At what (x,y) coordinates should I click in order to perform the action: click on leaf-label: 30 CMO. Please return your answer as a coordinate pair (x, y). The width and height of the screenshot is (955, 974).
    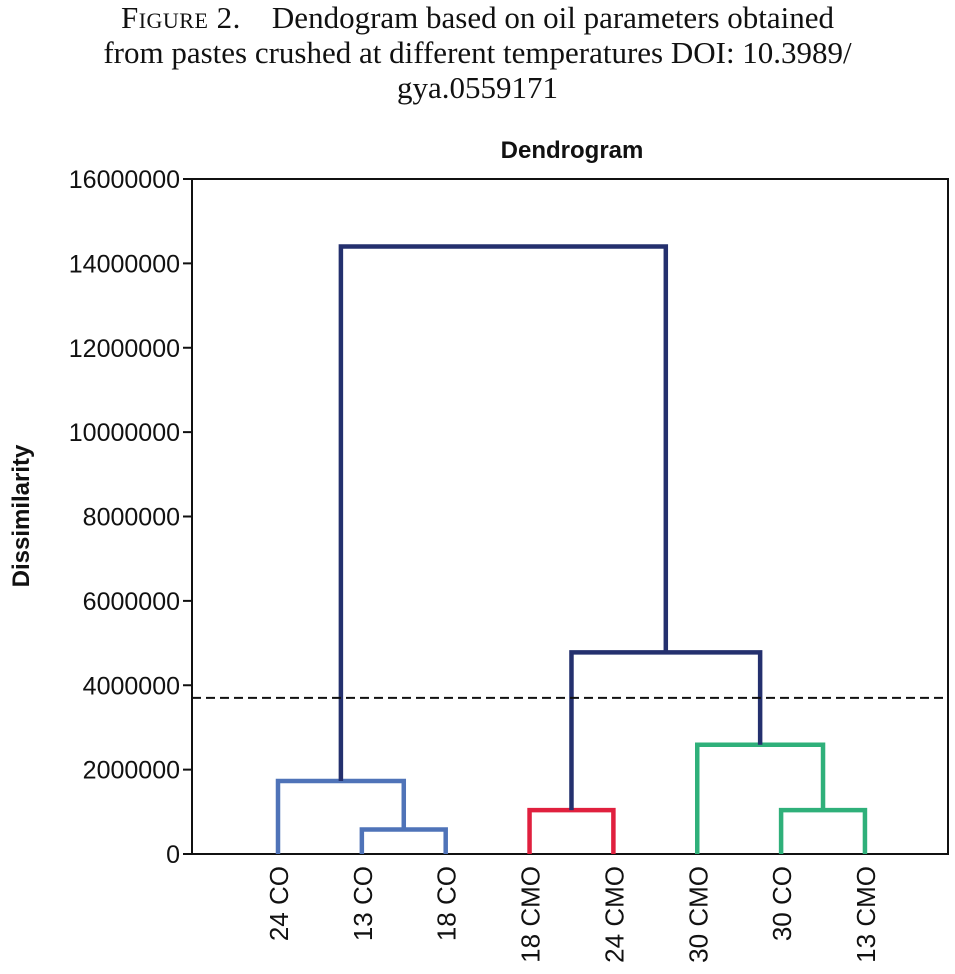
    Looking at the image, I should click on (698, 914).